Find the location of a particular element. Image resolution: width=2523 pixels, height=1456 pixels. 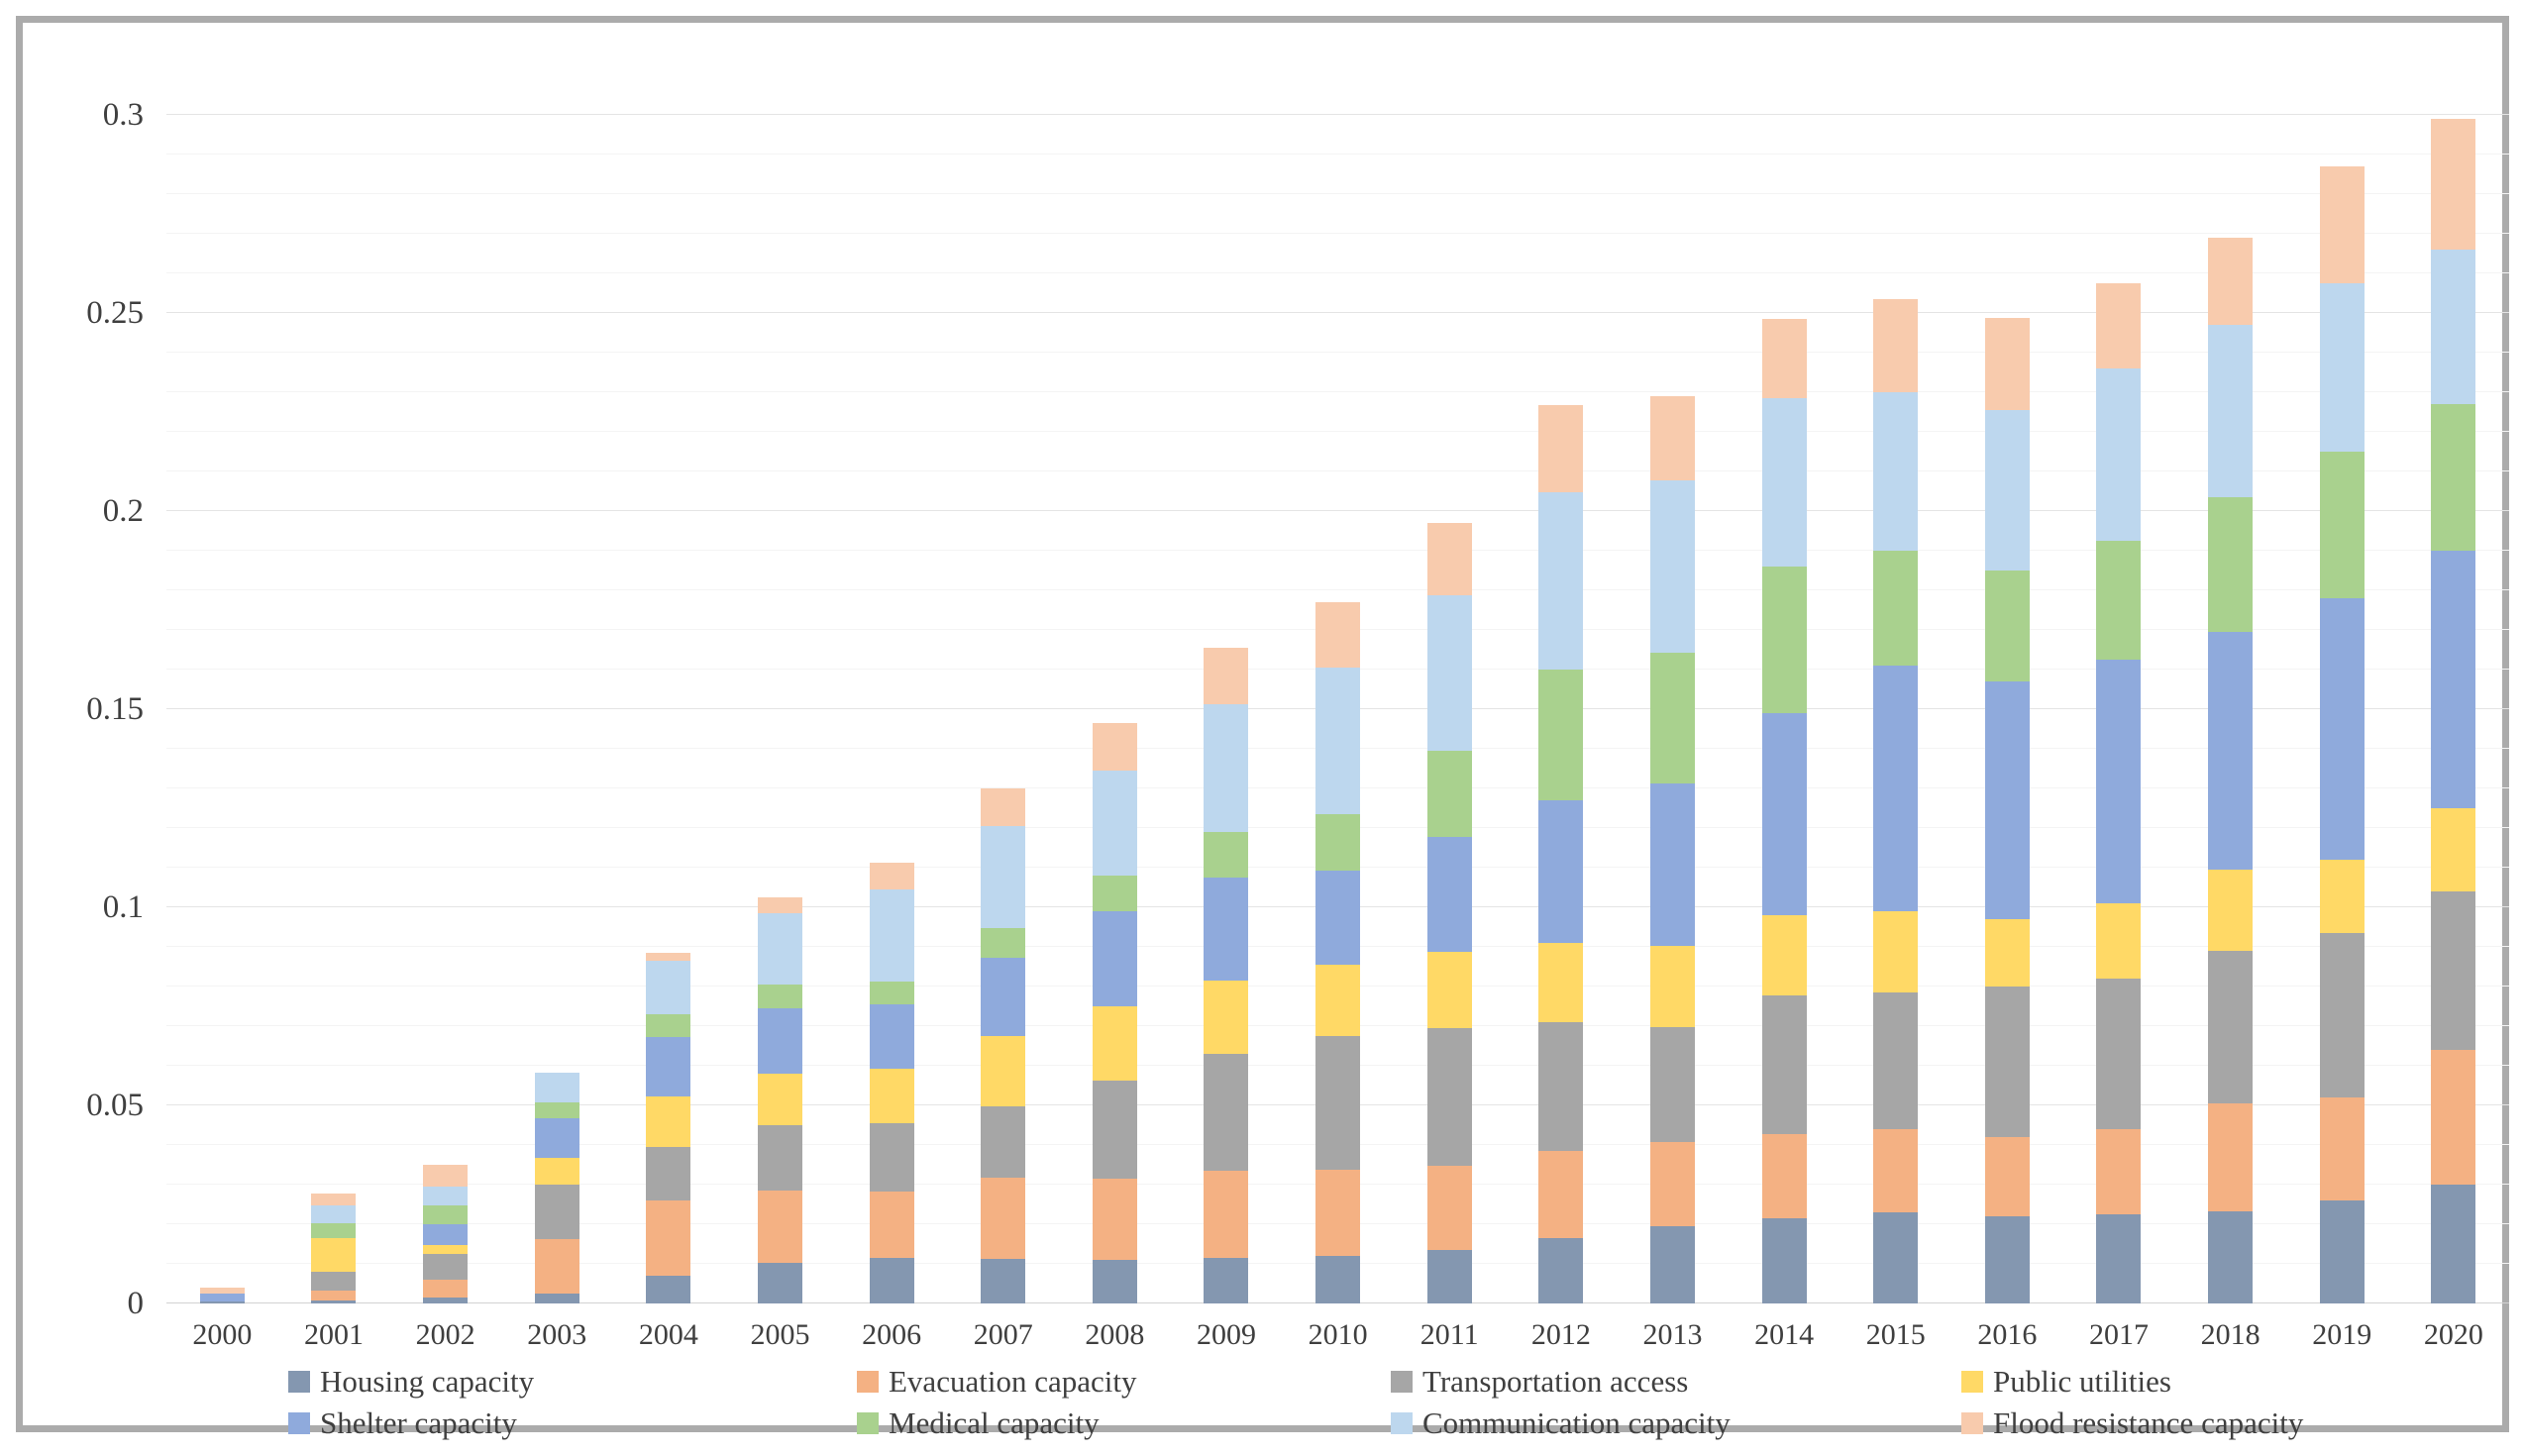

y-tick-label: 0.3 is located at coordinates (123, 115).